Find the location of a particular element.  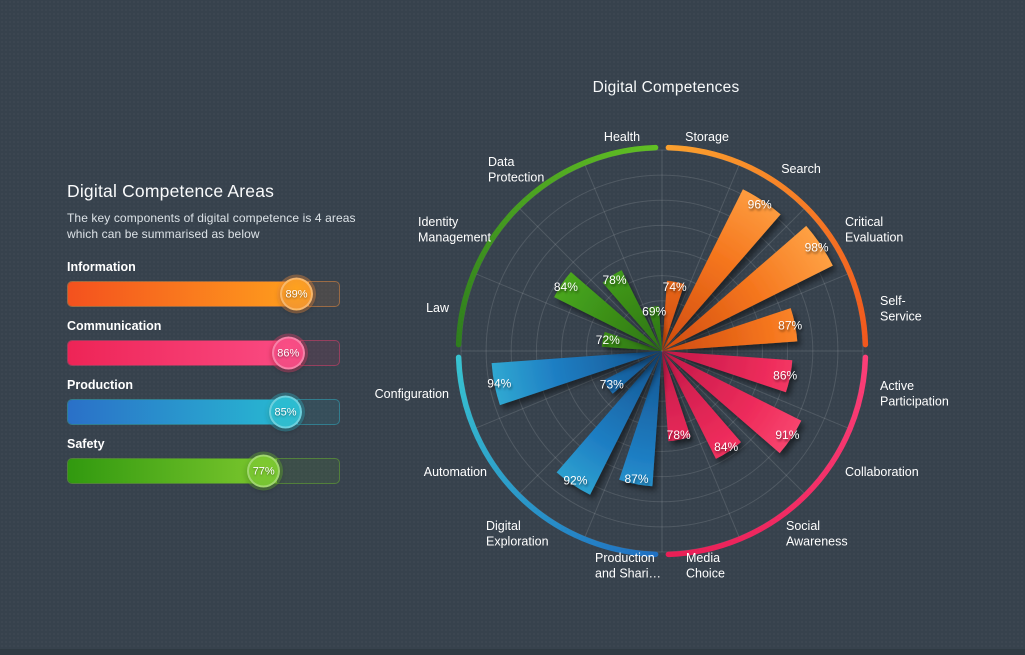

category-label-automation: Automation is located at coordinates (455, 472).